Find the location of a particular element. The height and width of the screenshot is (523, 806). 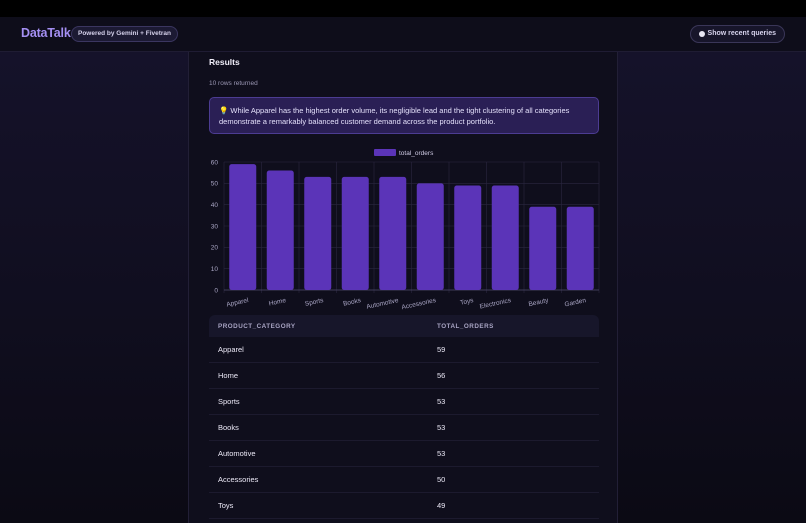

column-header-total-orders: TOTAL_ORDERS is located at coordinates (465, 326).